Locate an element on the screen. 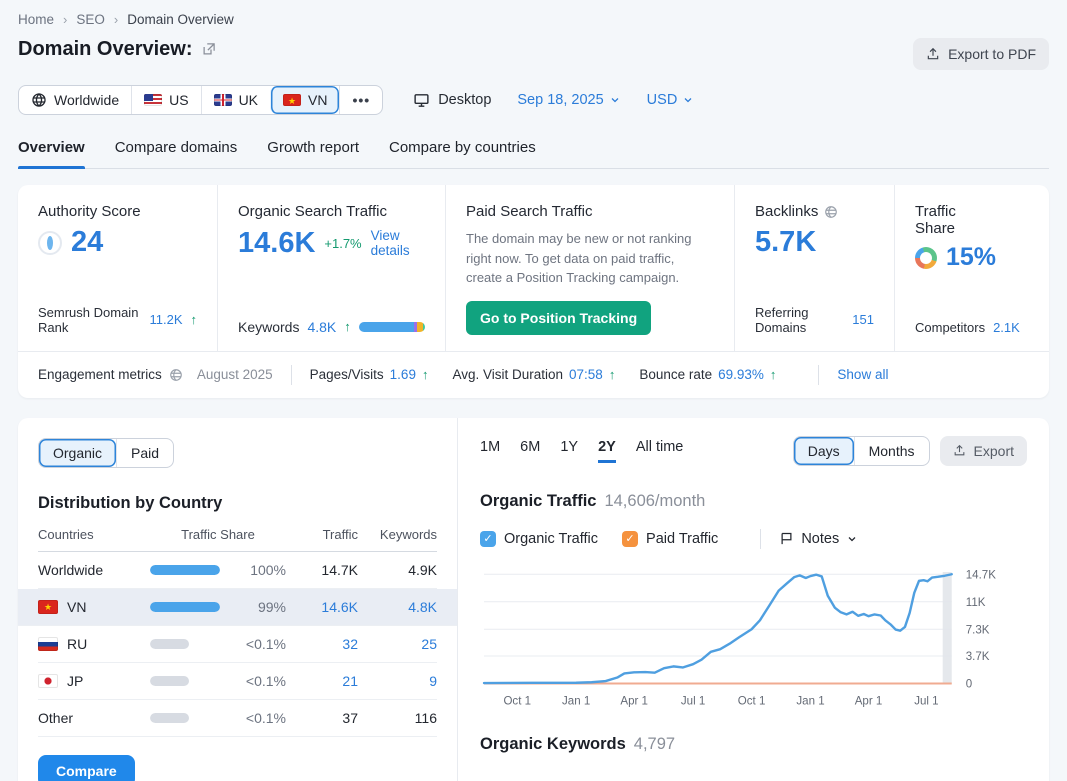 This screenshot has width=1067, height=781. stat-value: 1.69 is located at coordinates (402, 374).